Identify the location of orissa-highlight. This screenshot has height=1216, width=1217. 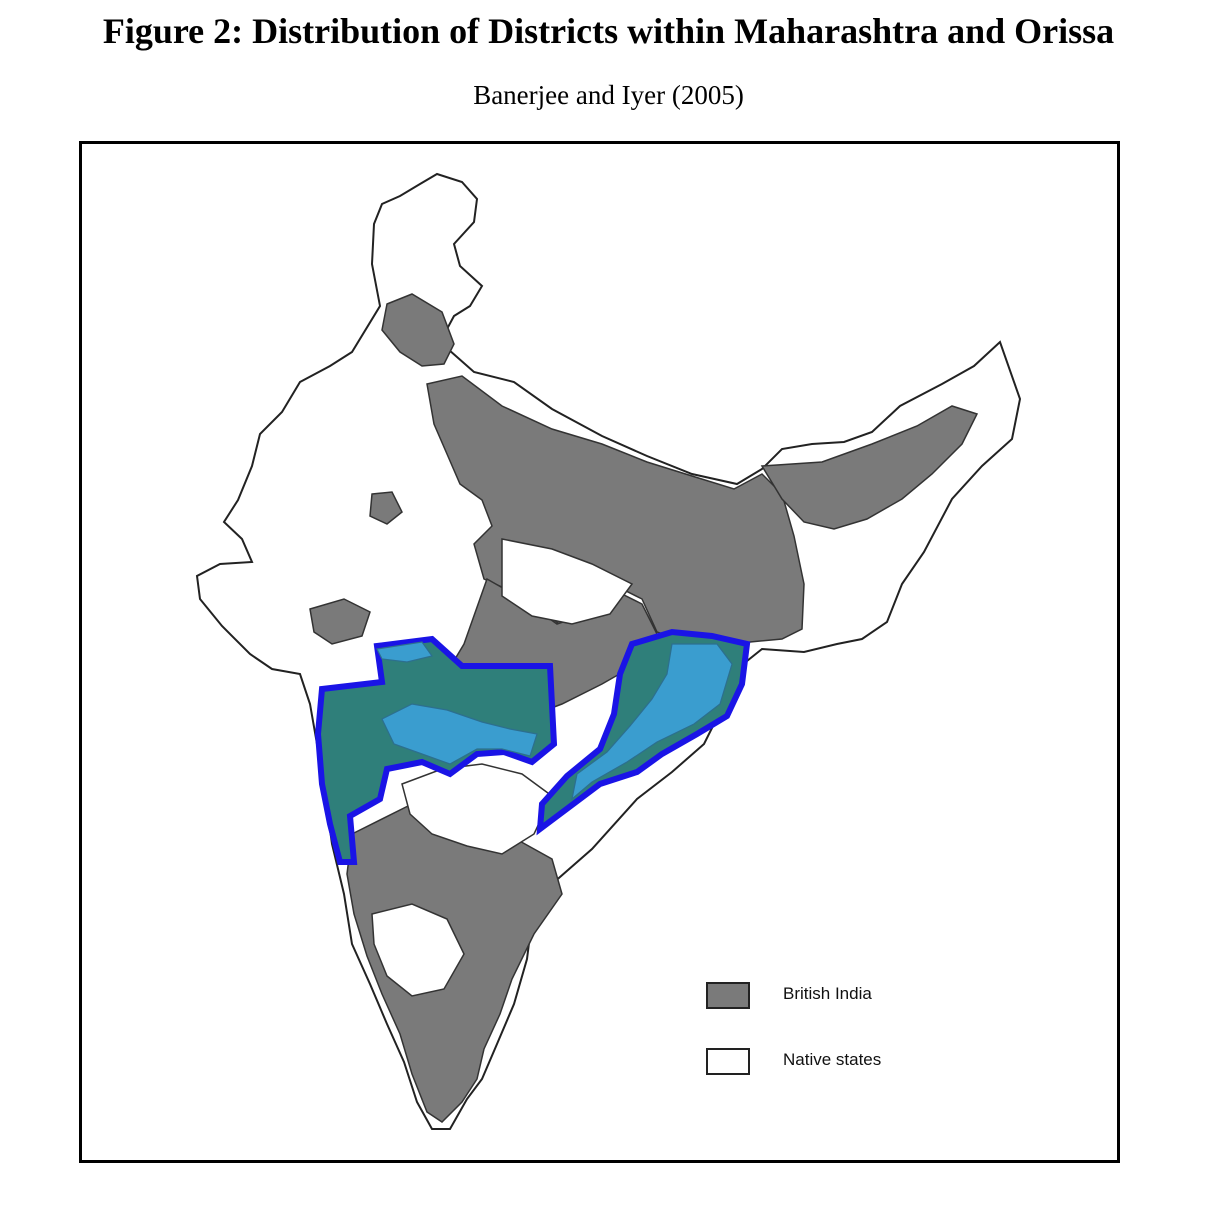
(643, 732).